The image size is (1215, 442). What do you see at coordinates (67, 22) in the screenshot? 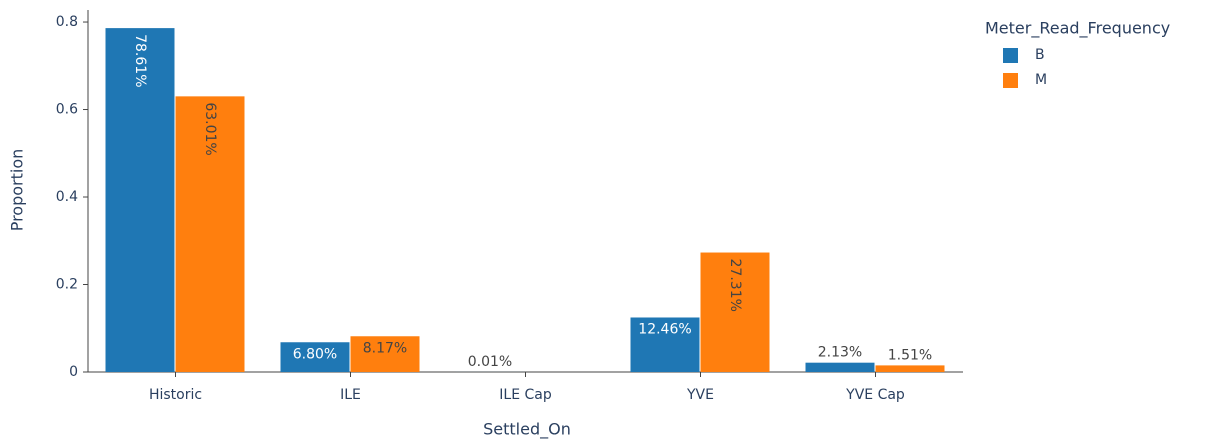
I see `y-tick-label: 0.8` at bounding box center [67, 22].